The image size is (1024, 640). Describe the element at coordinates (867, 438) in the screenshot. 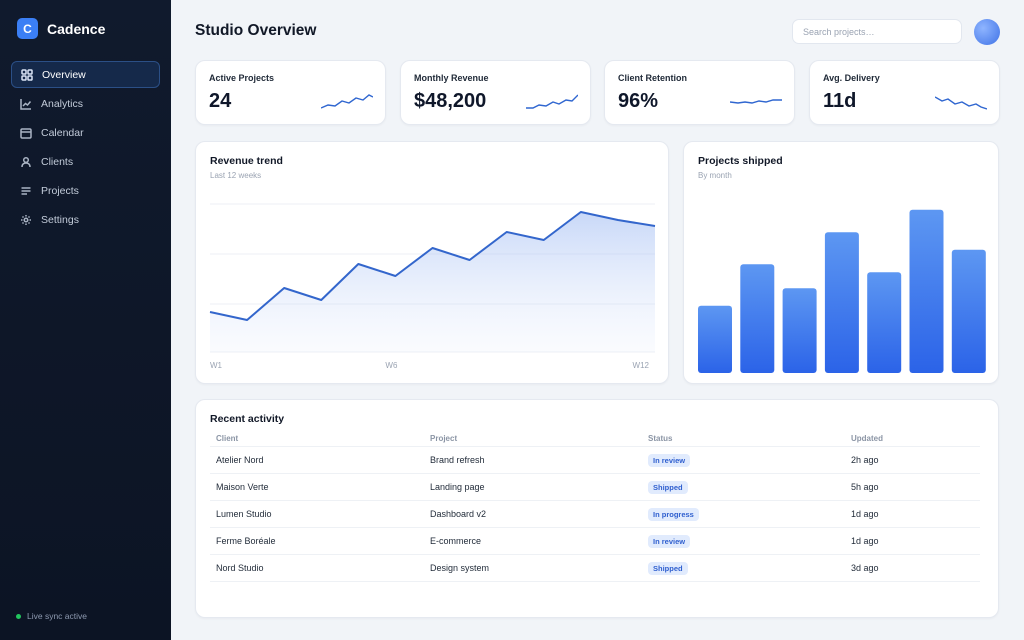

I see `column-header-updated: Updated` at that location.